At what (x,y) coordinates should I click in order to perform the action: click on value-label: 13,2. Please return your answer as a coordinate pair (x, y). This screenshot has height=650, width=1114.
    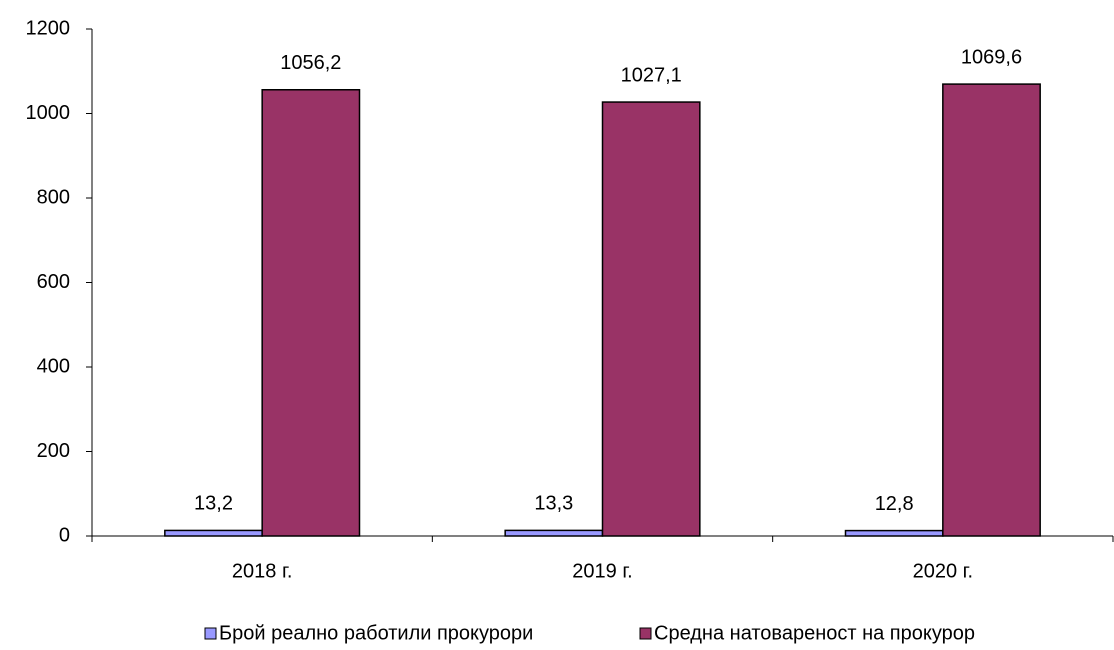
    Looking at the image, I should click on (213, 504).